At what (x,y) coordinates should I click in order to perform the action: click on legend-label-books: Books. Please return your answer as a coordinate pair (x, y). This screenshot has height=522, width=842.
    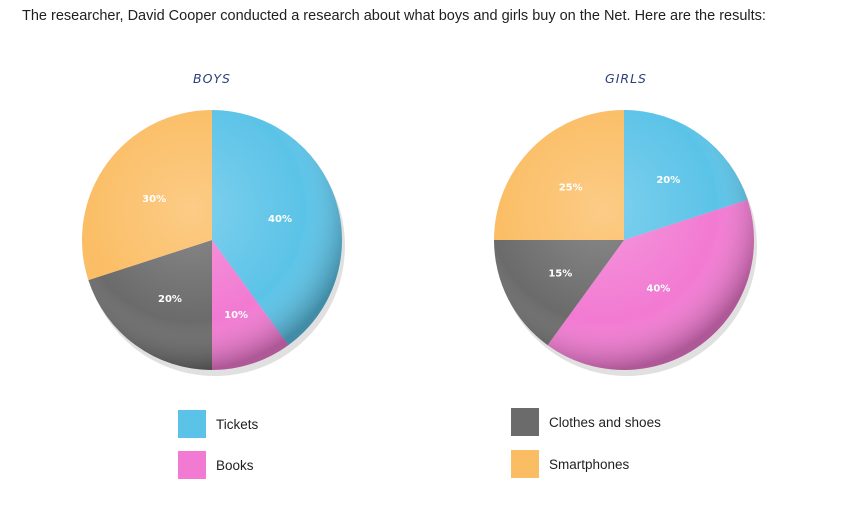
    Looking at the image, I should click on (235, 465).